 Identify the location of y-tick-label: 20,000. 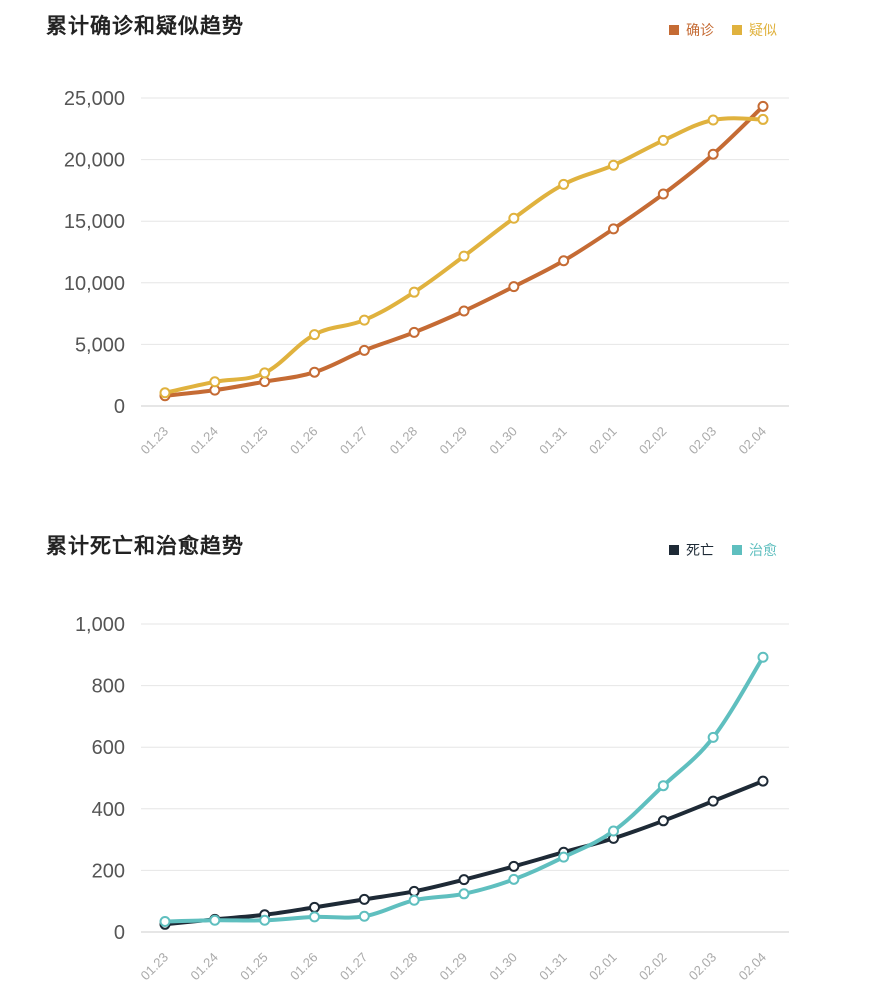
(94, 161).